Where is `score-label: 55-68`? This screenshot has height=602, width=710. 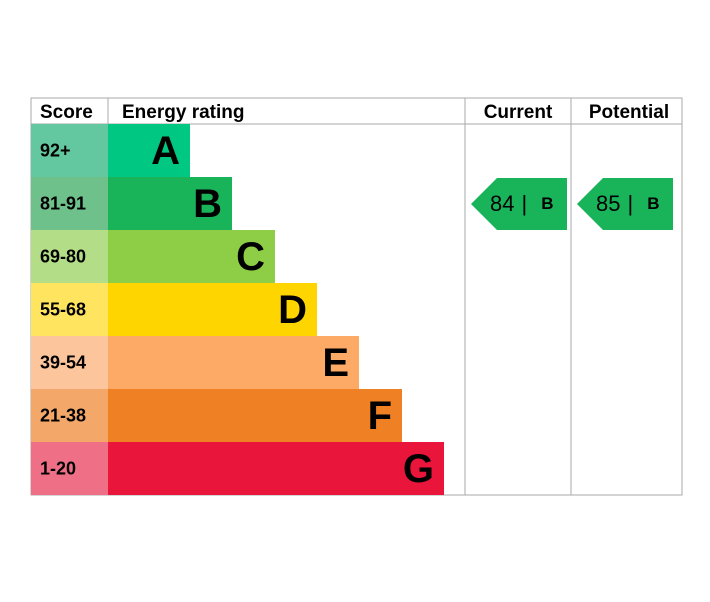
score-label: 55-68 is located at coordinates (63, 309).